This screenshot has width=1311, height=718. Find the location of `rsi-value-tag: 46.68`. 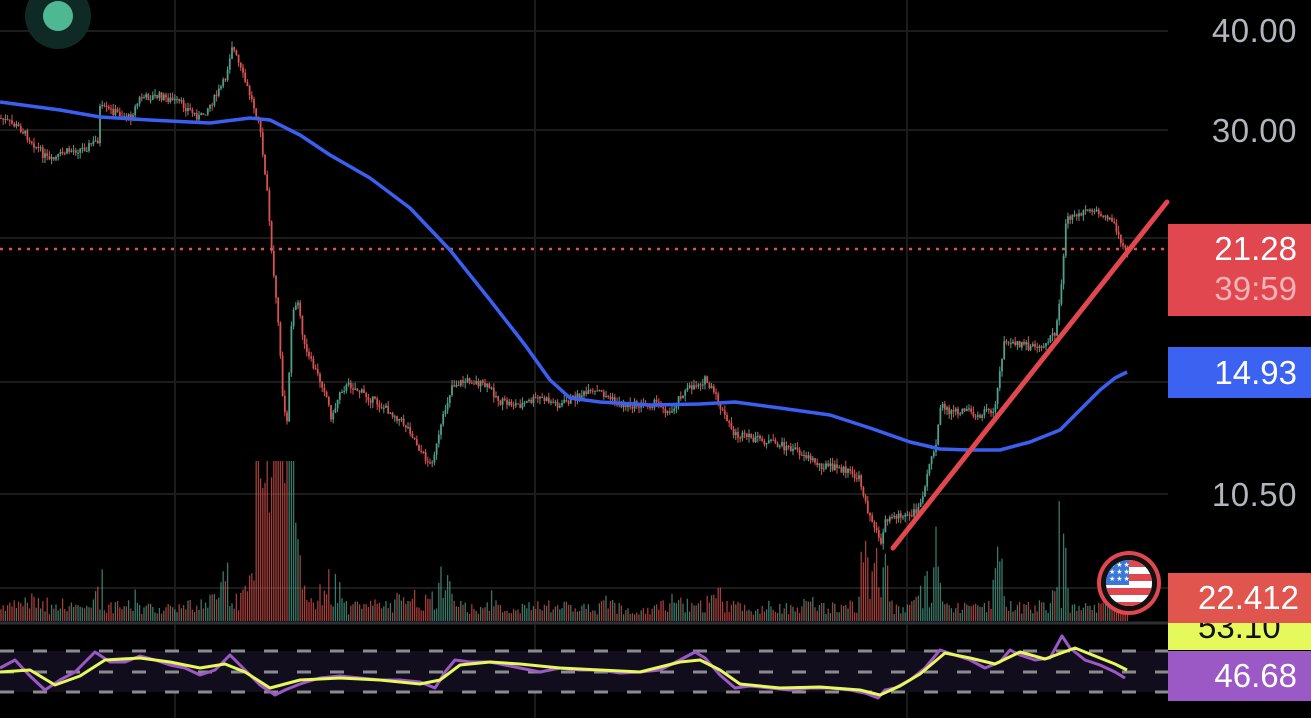

rsi-value-tag: 46.68 is located at coordinates (1239, 676).